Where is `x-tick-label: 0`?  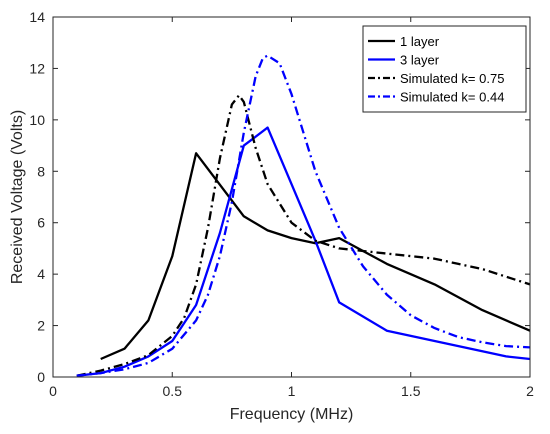 x-tick-label: 0 is located at coordinates (53, 391).